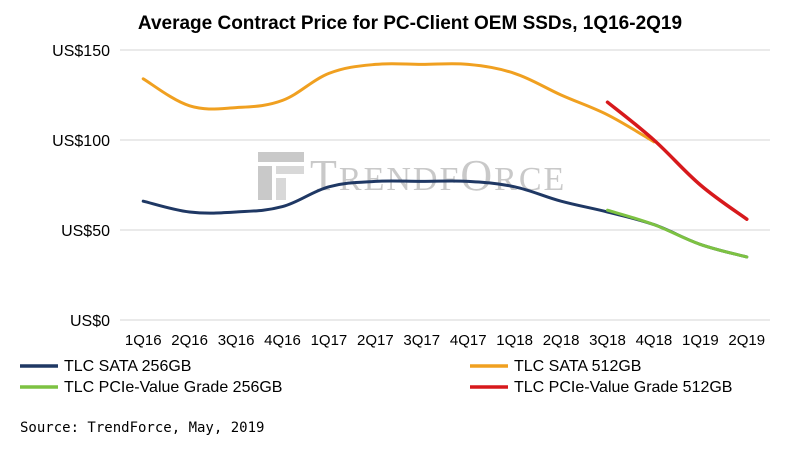 This screenshot has width=800, height=455. I want to click on watermark-text: TRENDFORCE, so click(438, 175).